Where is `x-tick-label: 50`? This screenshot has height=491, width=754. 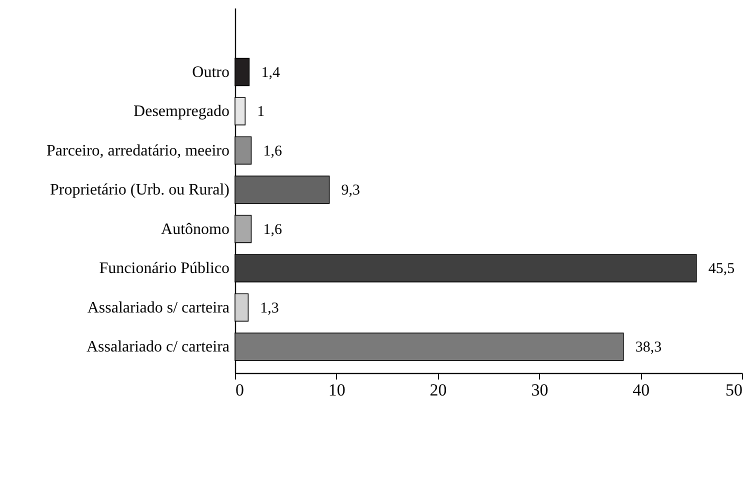
x-tick-label: 50 is located at coordinates (734, 390).